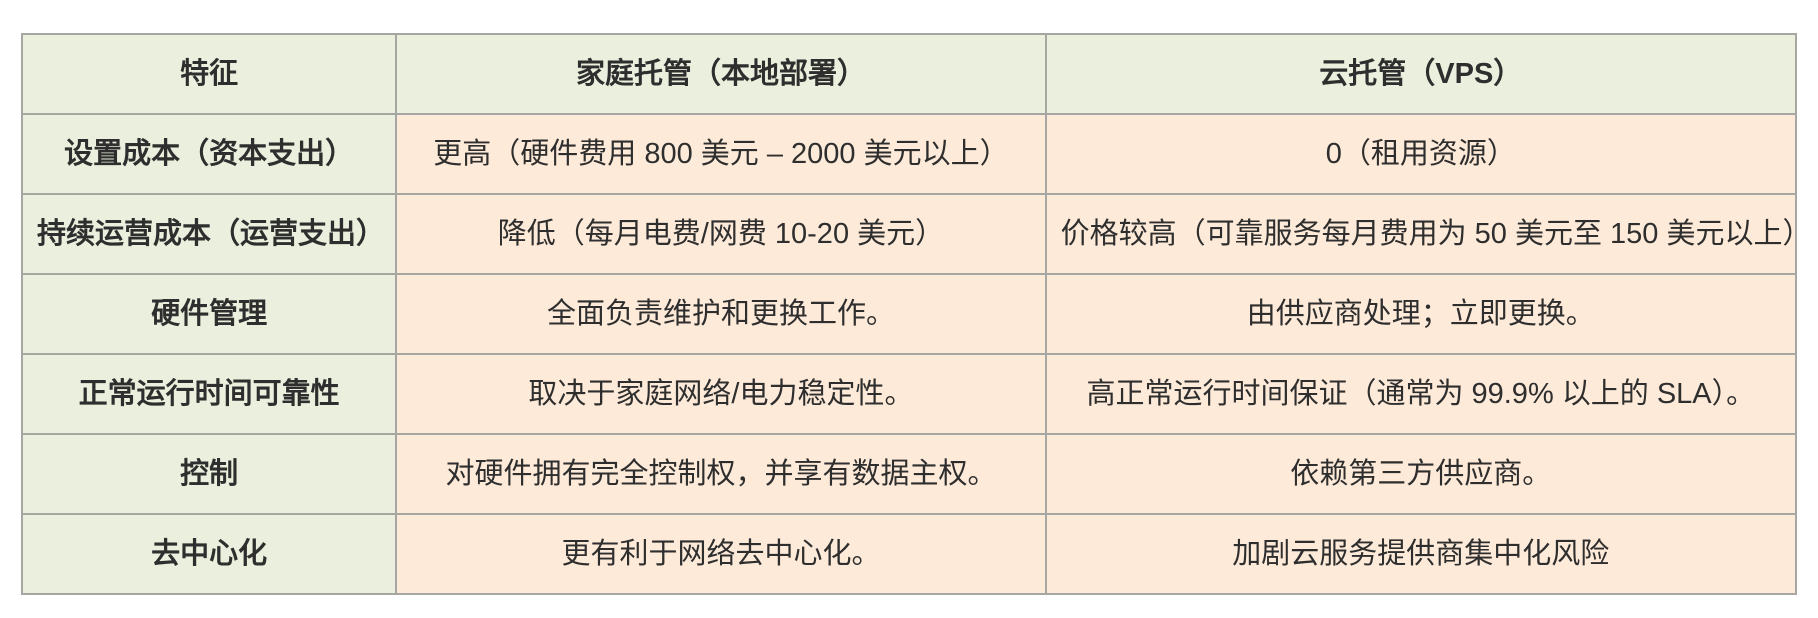 This screenshot has height=618, width=1818. Describe the element at coordinates (1421, 394) in the screenshot. I see `cloud-hosting-cell: 高正常运行时间保证（通常为 99.9% 以上的 SLA）。` at that location.